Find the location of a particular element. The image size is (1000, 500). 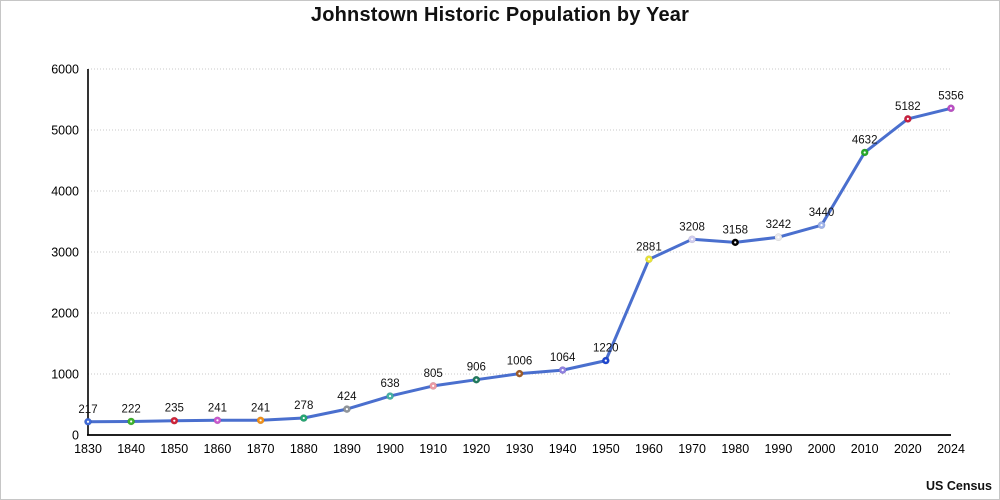

x-tick-label: 2010 is located at coordinates (865, 449).